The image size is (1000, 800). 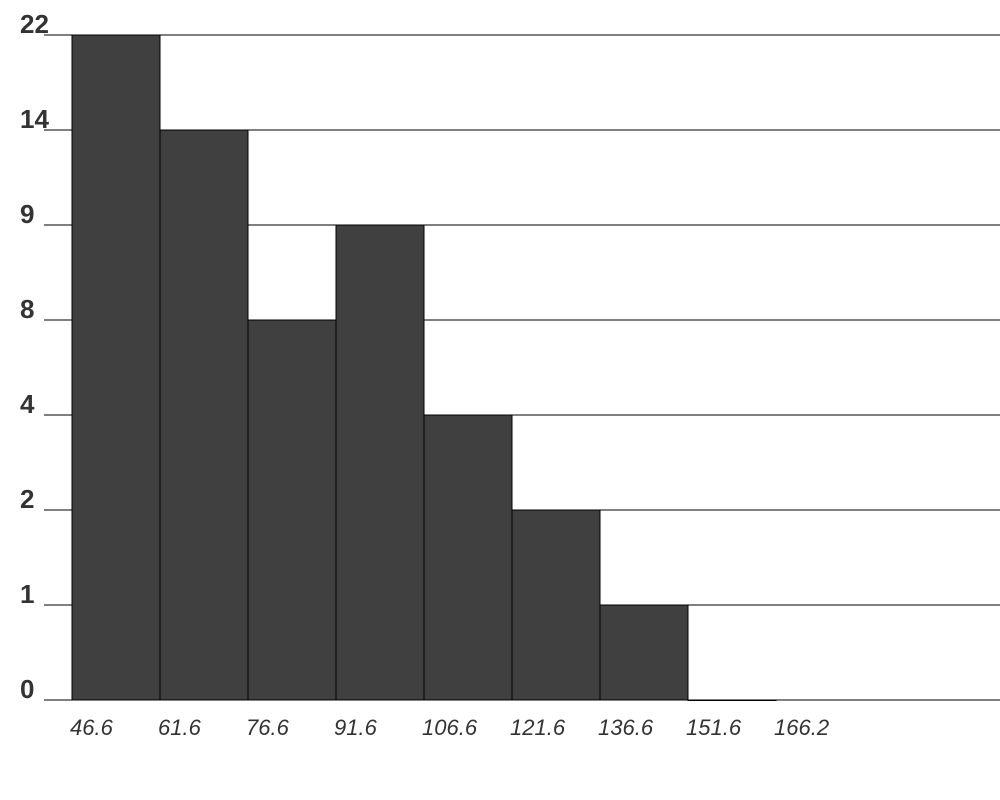 What do you see at coordinates (356, 727) in the screenshot?
I see `x-tick-label: 91.6` at bounding box center [356, 727].